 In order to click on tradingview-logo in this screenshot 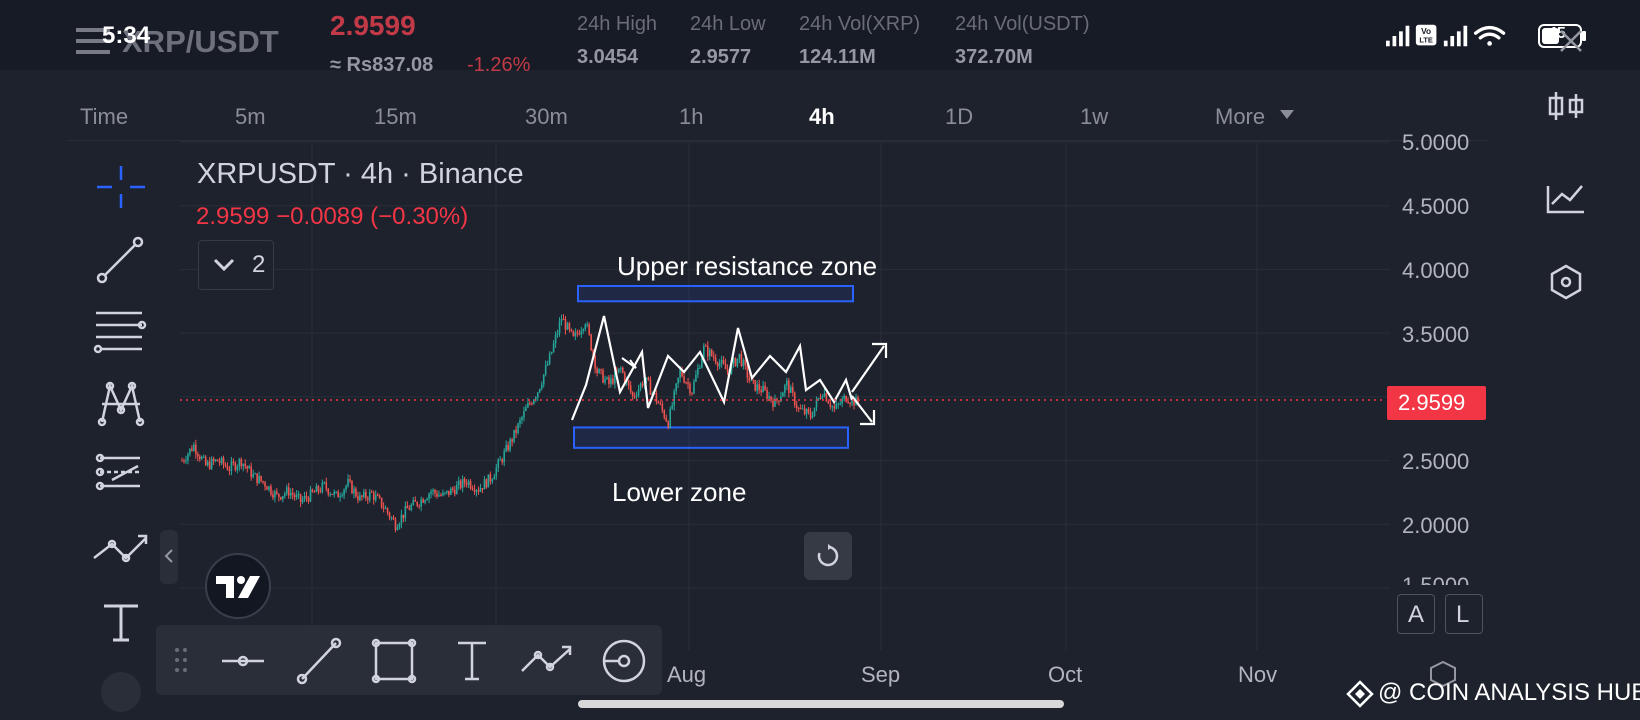, I will do `click(238, 586)`.